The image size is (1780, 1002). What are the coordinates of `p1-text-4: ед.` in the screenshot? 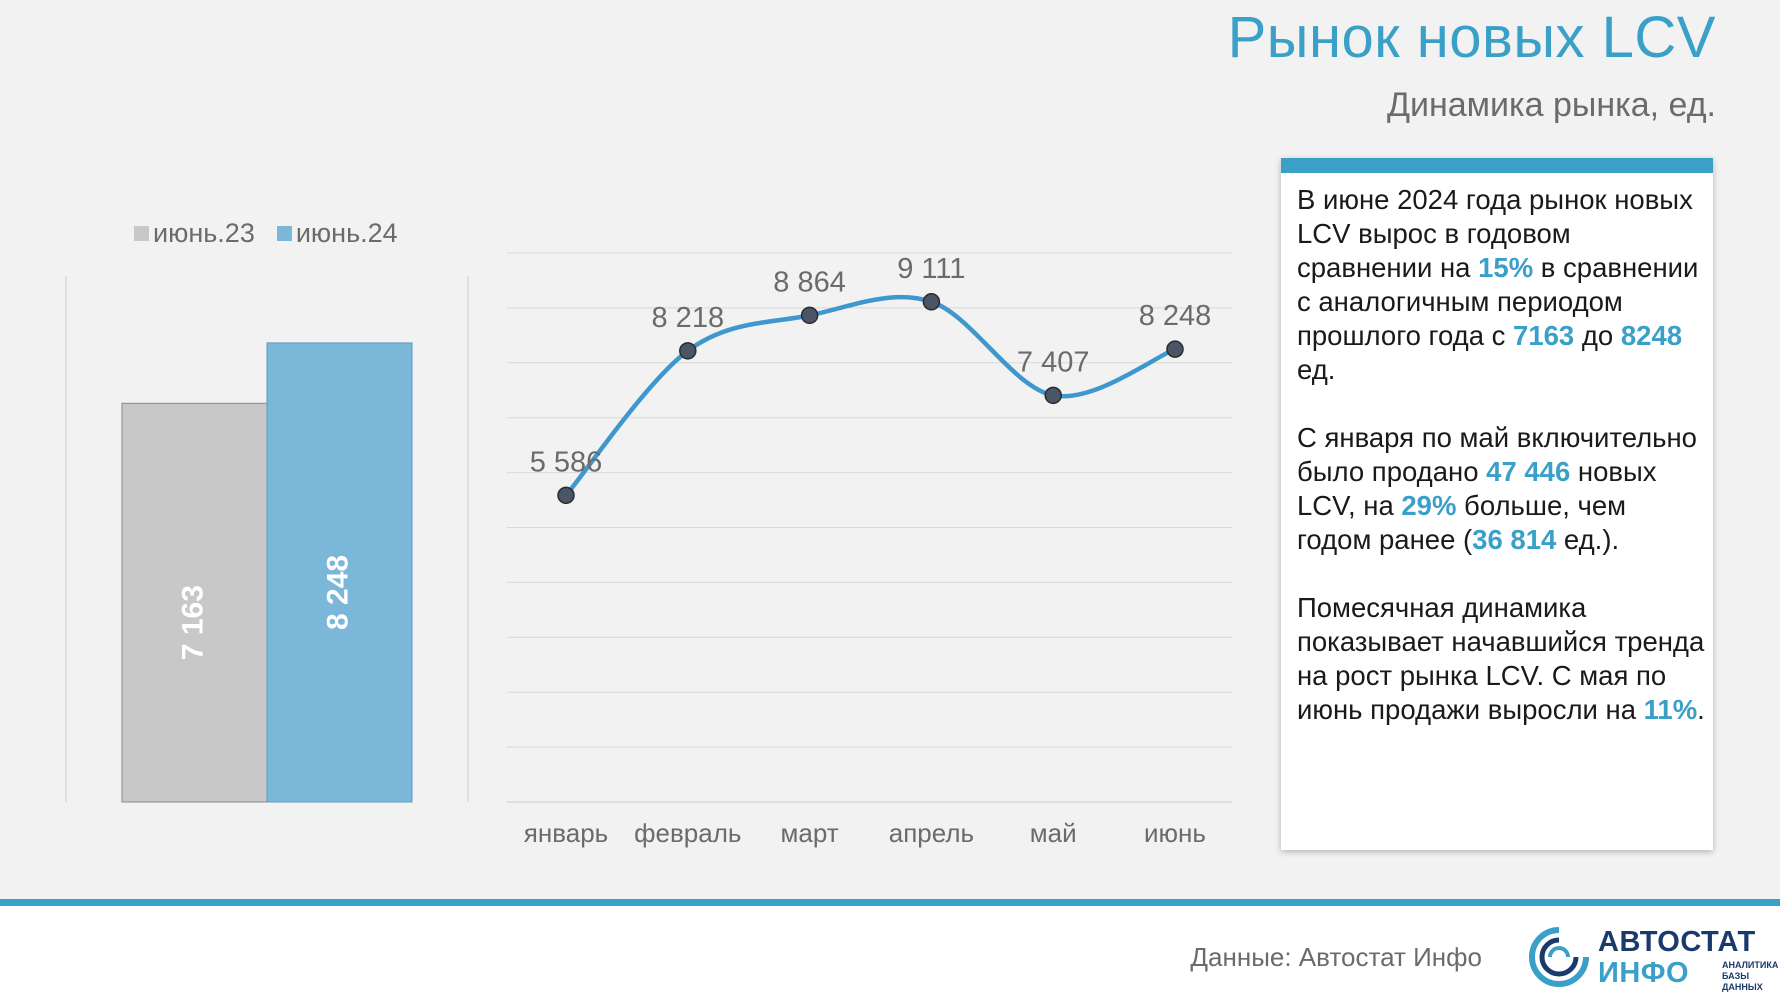 It's located at (1316, 369).